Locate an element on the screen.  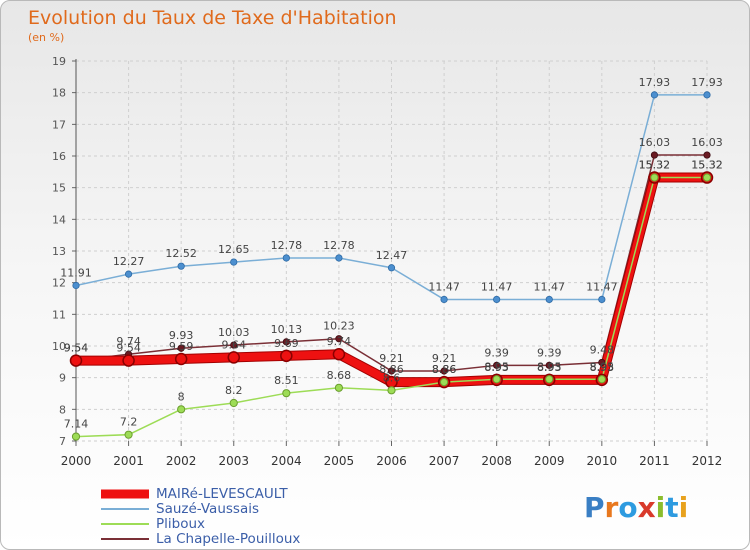
y-tick-label: 12 is located at coordinates (59, 283).